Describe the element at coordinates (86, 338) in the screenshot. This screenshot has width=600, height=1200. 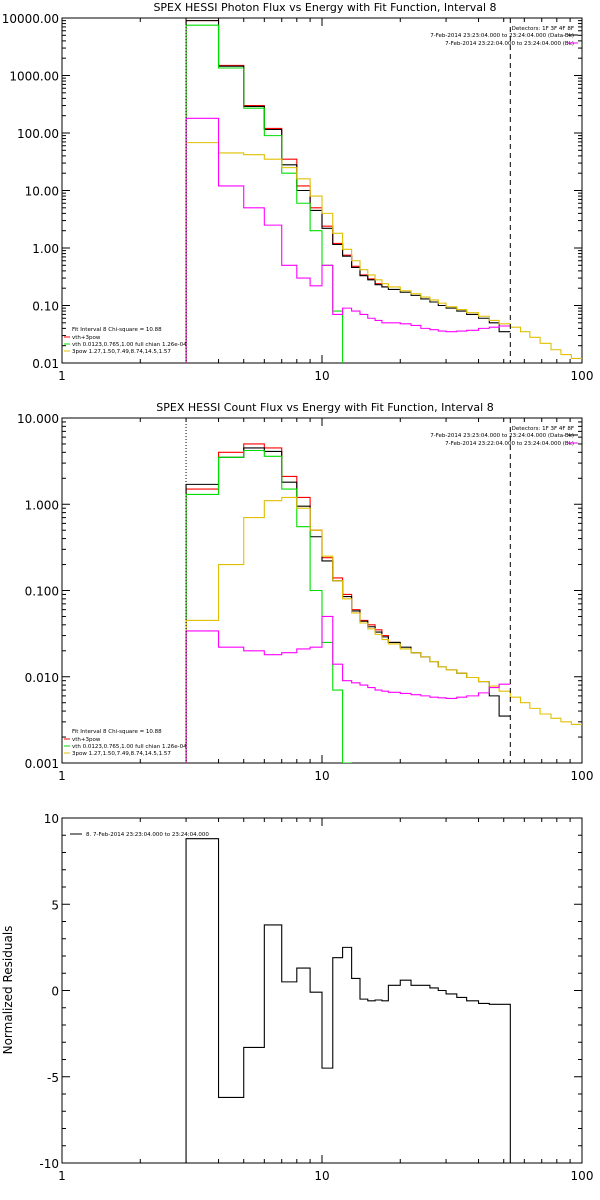
I see `photon-fit-fn: vth+3pow` at that location.